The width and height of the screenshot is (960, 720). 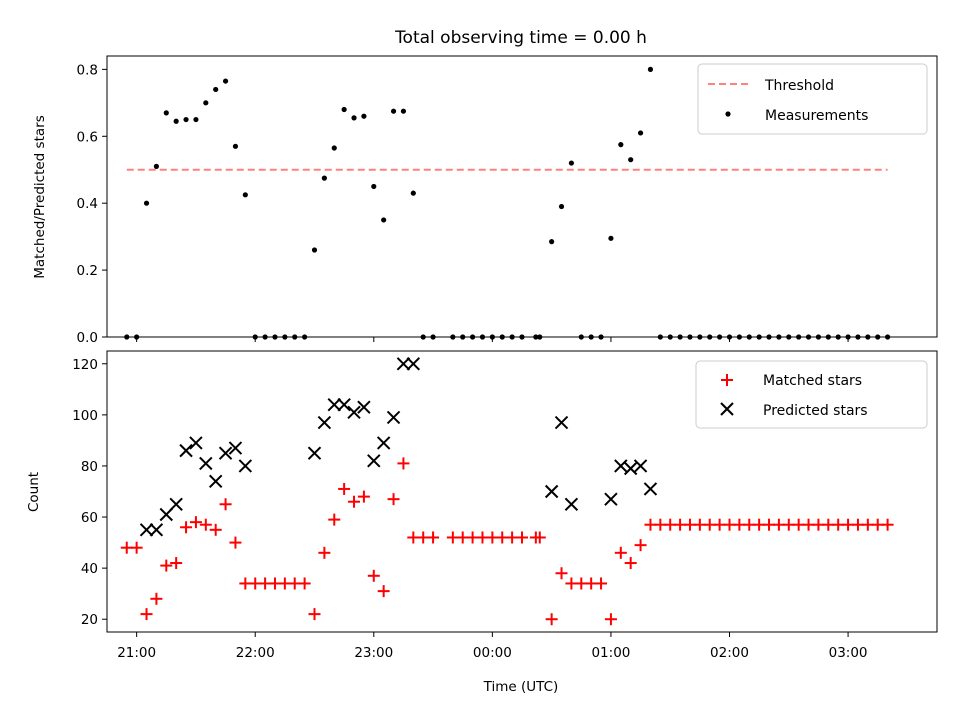 I want to click on bottom-y-tick-label: 20, so click(x=89, y=620).